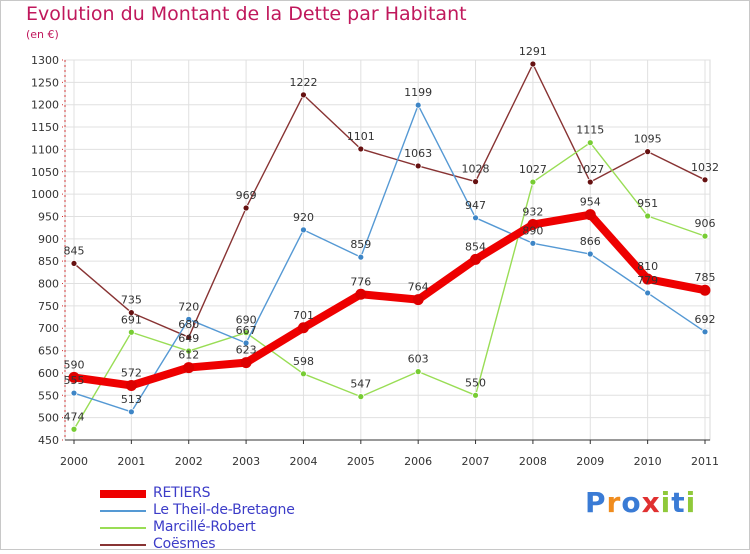 Image resolution: width=750 pixels, height=554 pixels. What do you see at coordinates (42, 34) in the screenshot?
I see `unit-label: (en €)` at bounding box center [42, 34].